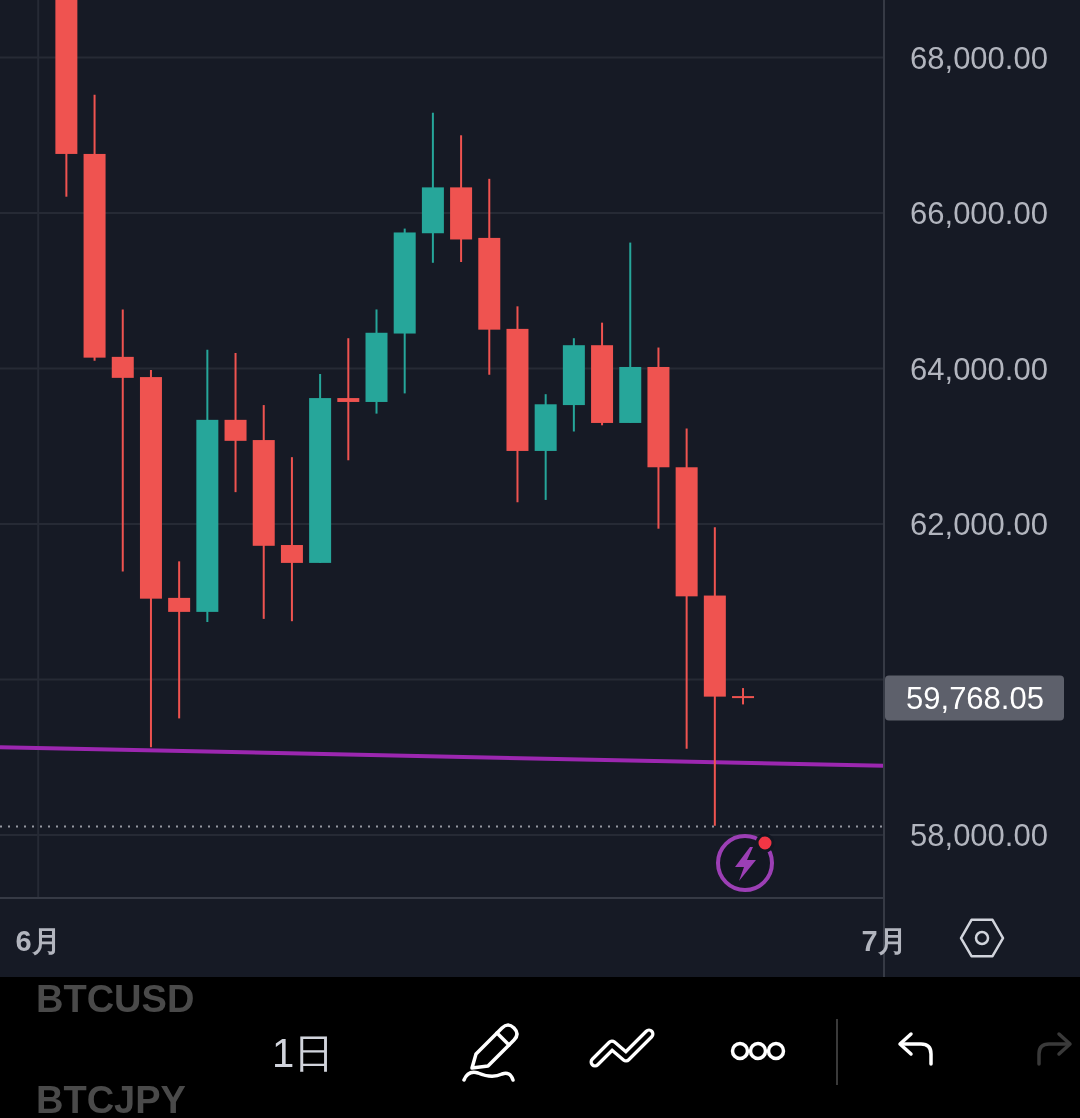 The image size is (1080, 1118). What do you see at coordinates (303, 1053) in the screenshot?
I see `text: 1日` at bounding box center [303, 1053].